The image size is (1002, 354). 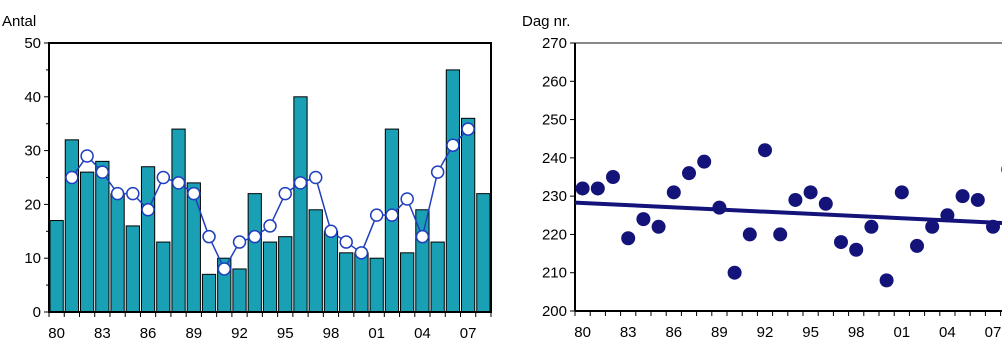 I want to click on y-tick-label: 270, so click(x=554, y=43).